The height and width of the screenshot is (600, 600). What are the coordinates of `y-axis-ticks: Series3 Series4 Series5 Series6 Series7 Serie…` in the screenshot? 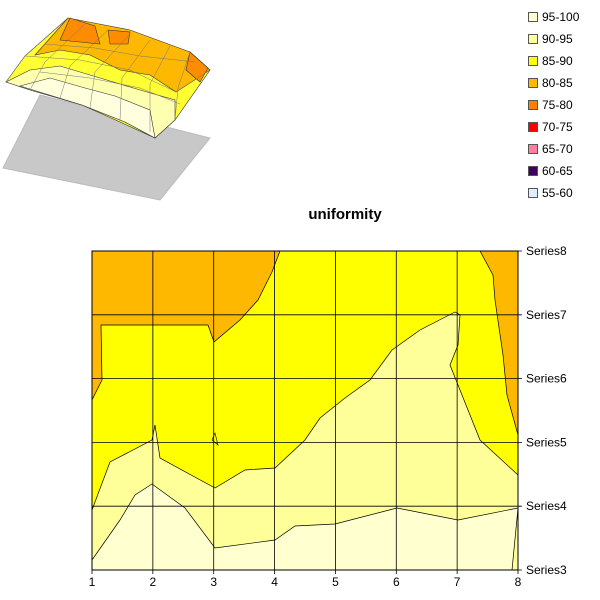 It's located at (546, 410).